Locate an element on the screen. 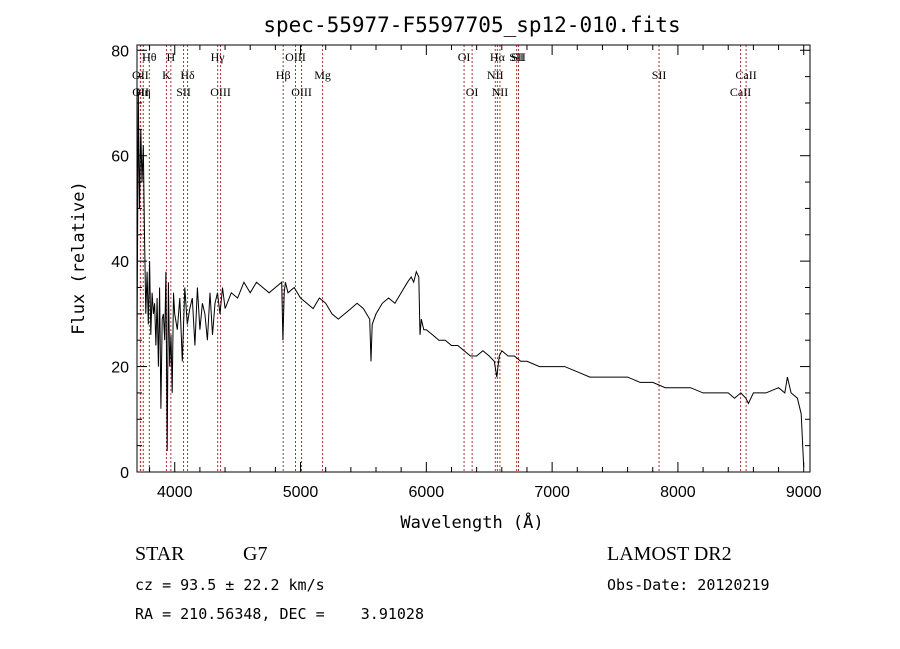  line-label-2: Hη is located at coordinates (143, 92).